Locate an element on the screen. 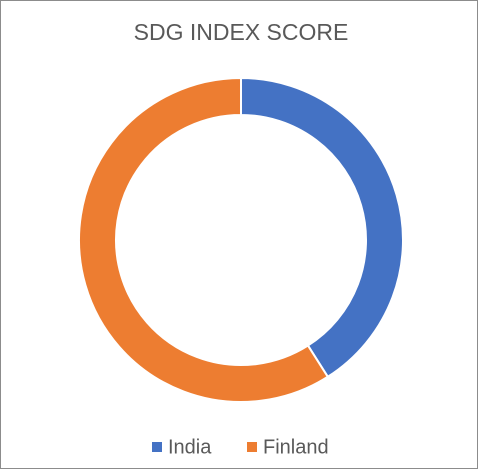 This screenshot has height=470, width=479. legend-label: India is located at coordinates (190, 447).